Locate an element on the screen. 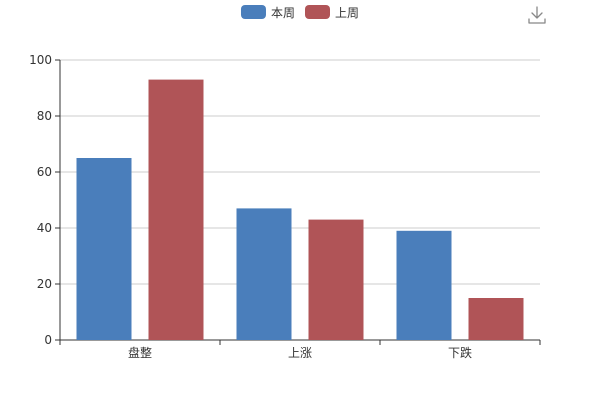  x-tick-label: 下跌 is located at coordinates (460, 352).